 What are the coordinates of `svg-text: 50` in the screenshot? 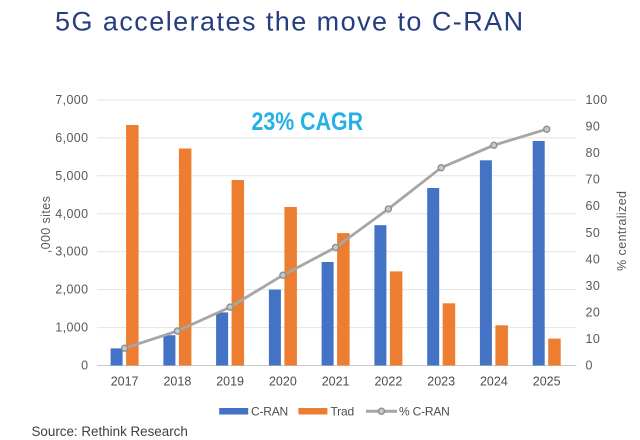 It's located at (593, 233).